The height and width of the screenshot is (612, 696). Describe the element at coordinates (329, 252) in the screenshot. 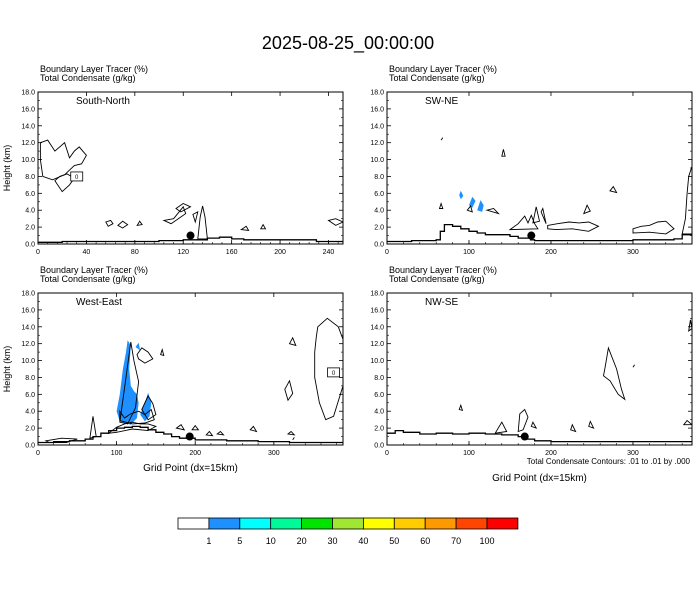

I see `x-tick-label: 240` at that location.